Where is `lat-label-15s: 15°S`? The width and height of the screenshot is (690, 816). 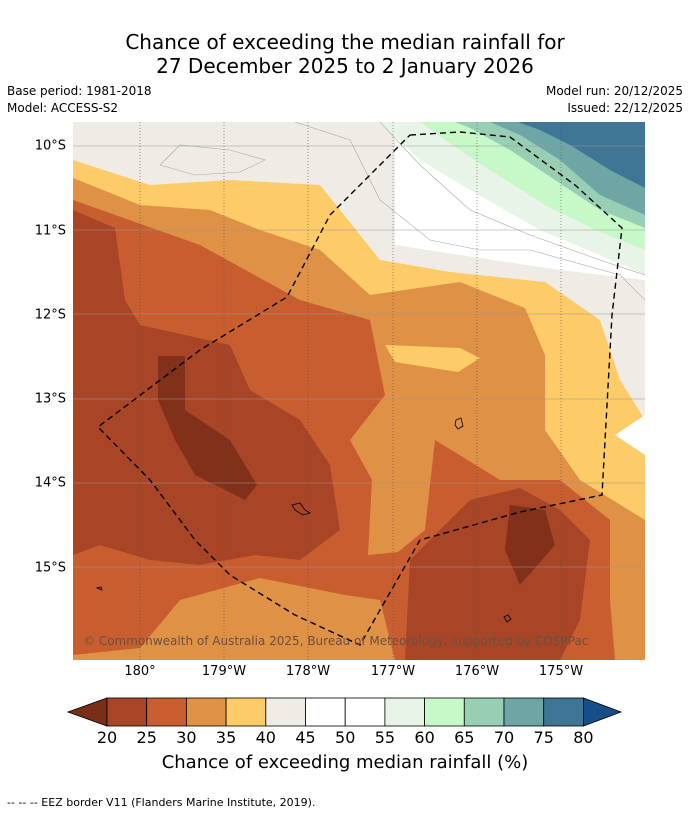
lat-label-15s: 15°S is located at coordinates (50, 568).